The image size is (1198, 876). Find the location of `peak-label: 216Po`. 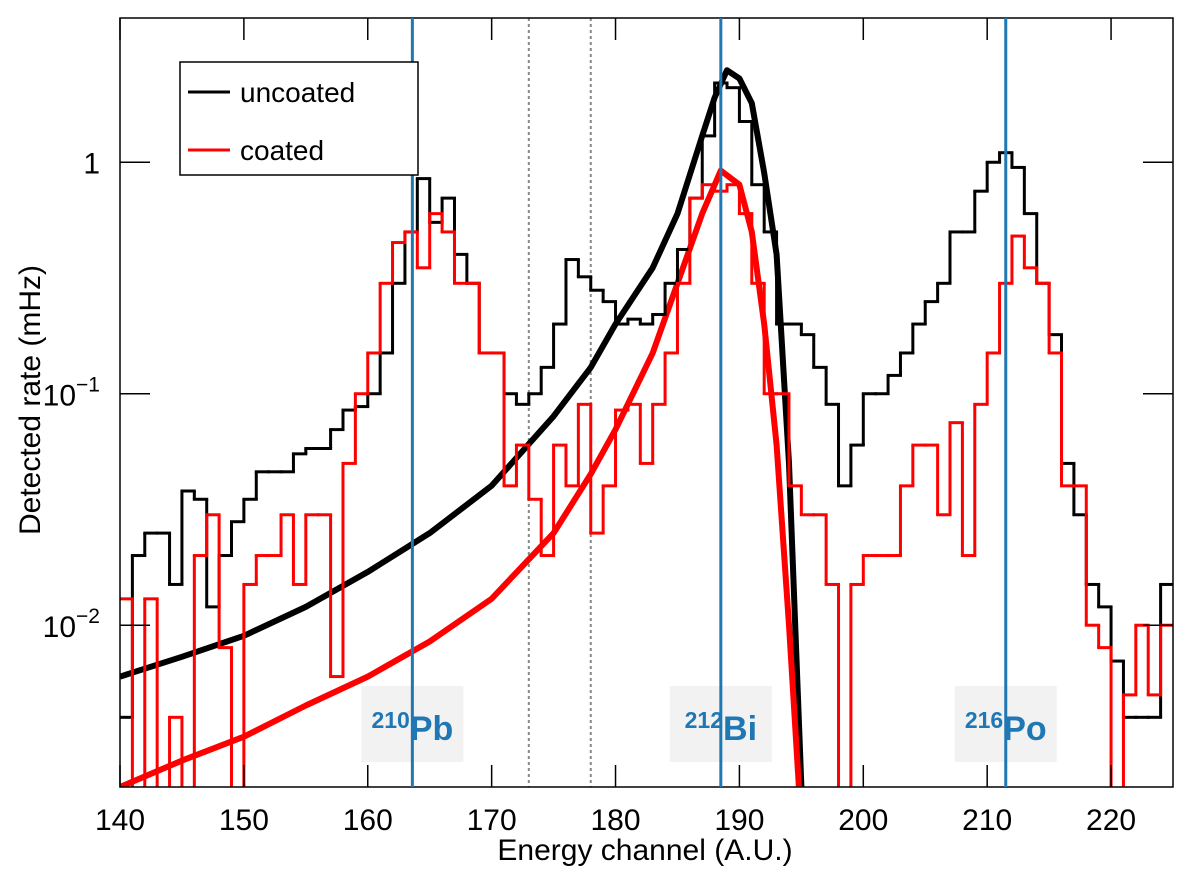

peak-label: 216Po is located at coordinates (1006, 727).